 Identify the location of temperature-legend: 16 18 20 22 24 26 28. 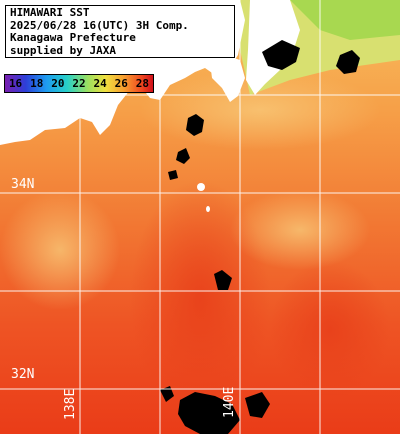
(79, 83).